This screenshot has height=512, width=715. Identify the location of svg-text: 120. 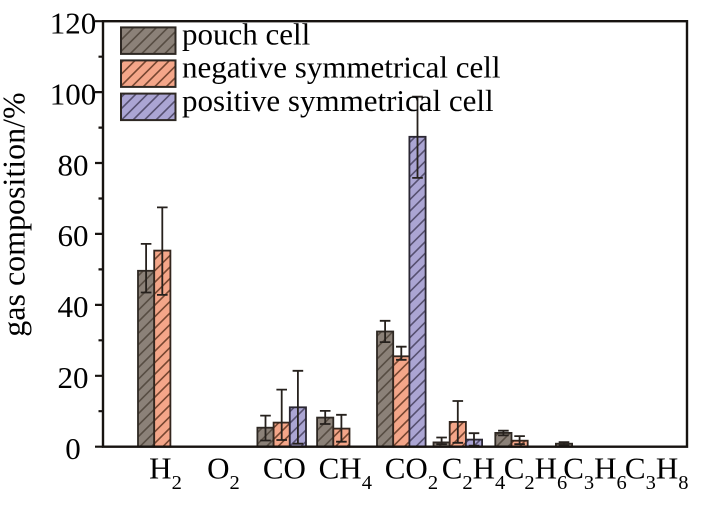
(73, 23).